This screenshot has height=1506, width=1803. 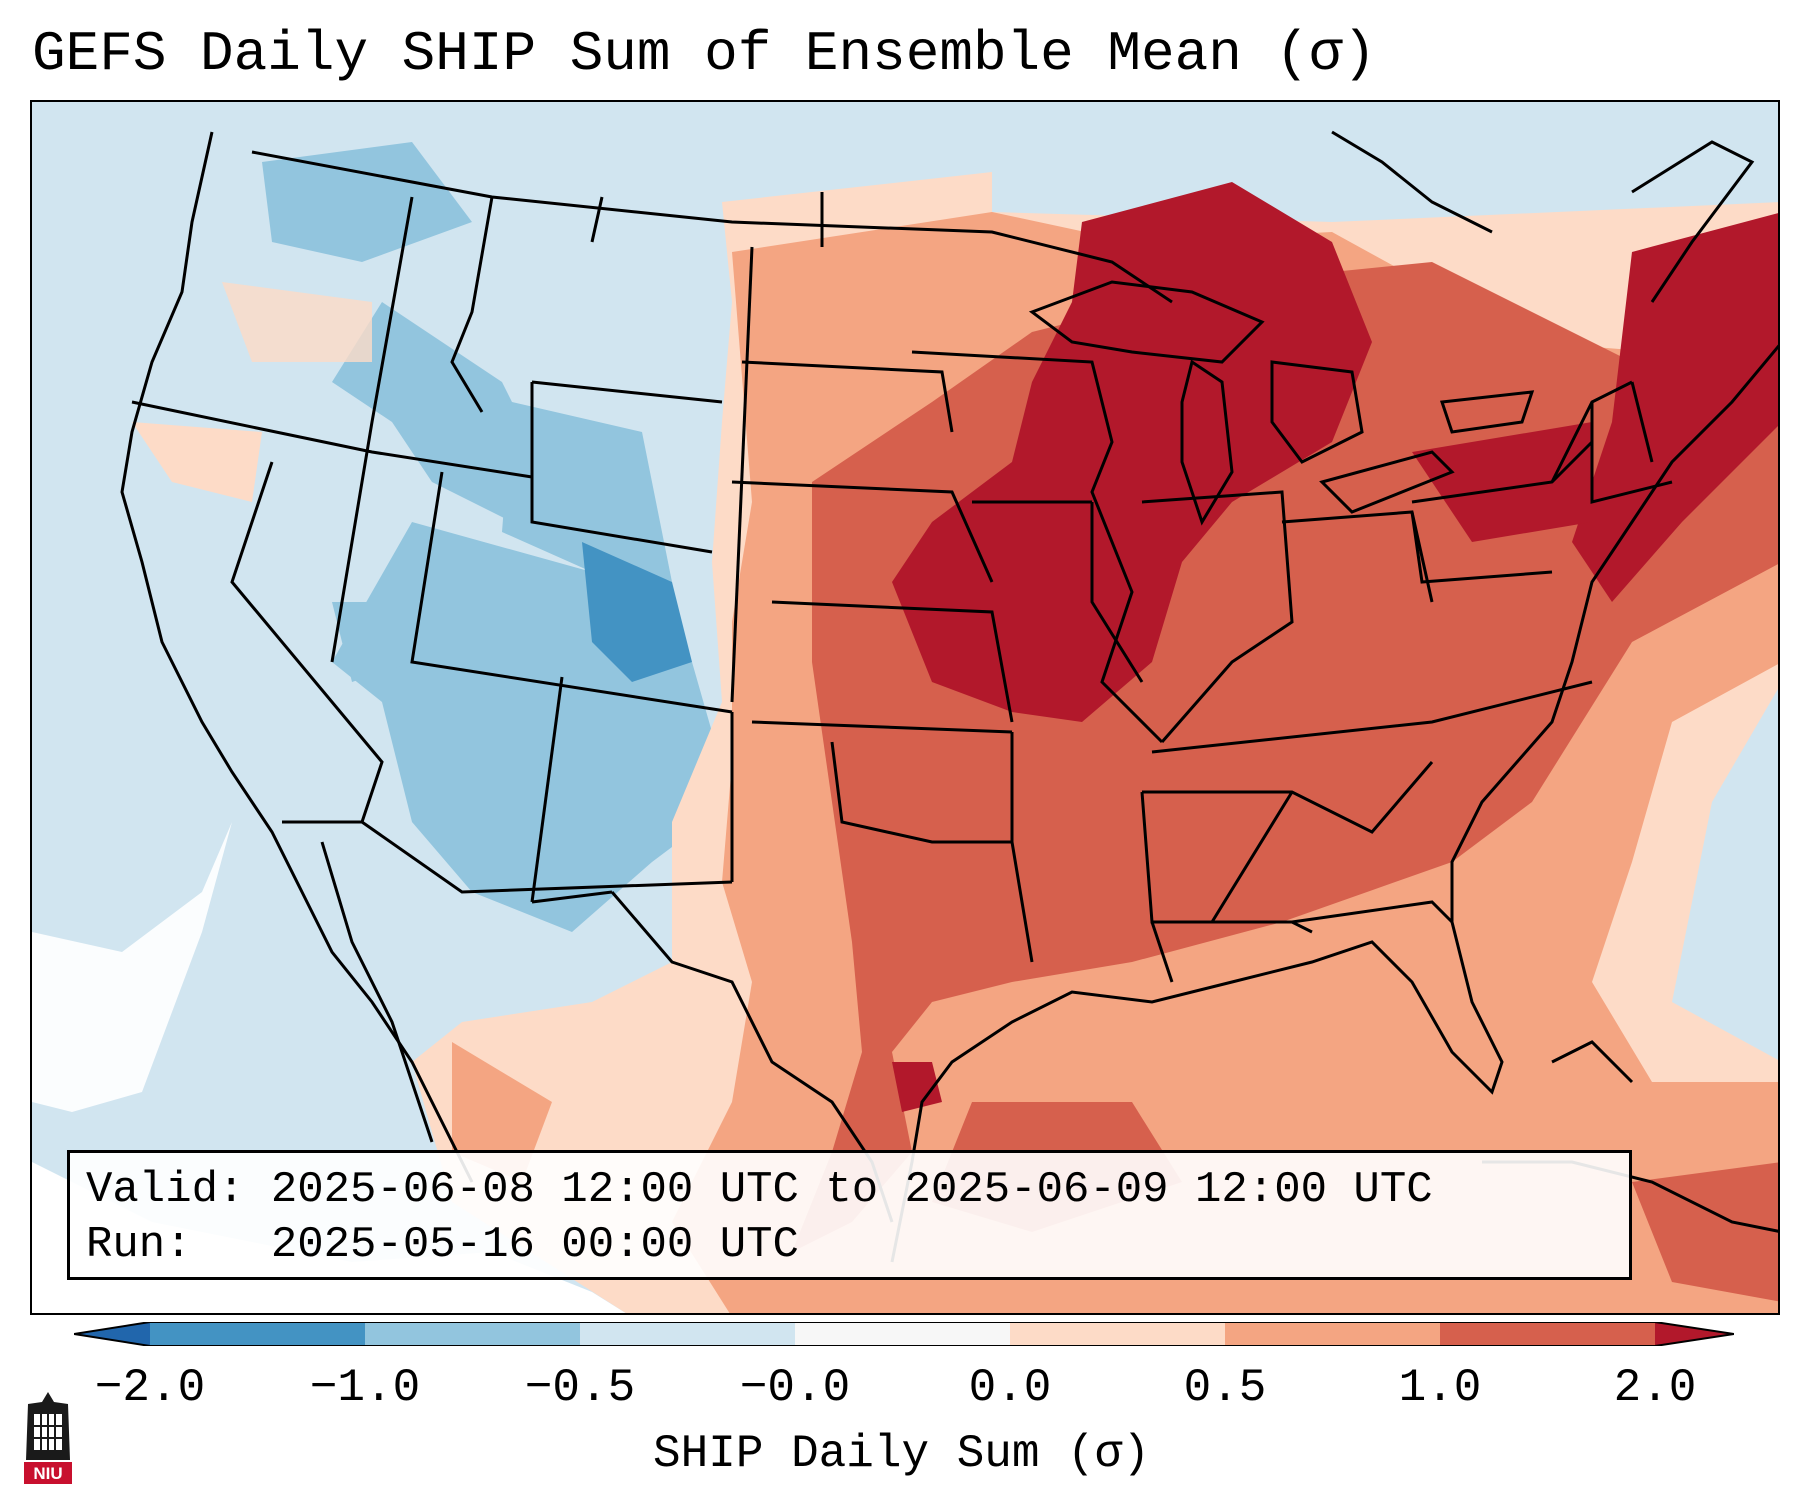 I want to click on no-data-patch, so click(x=132, y=967).